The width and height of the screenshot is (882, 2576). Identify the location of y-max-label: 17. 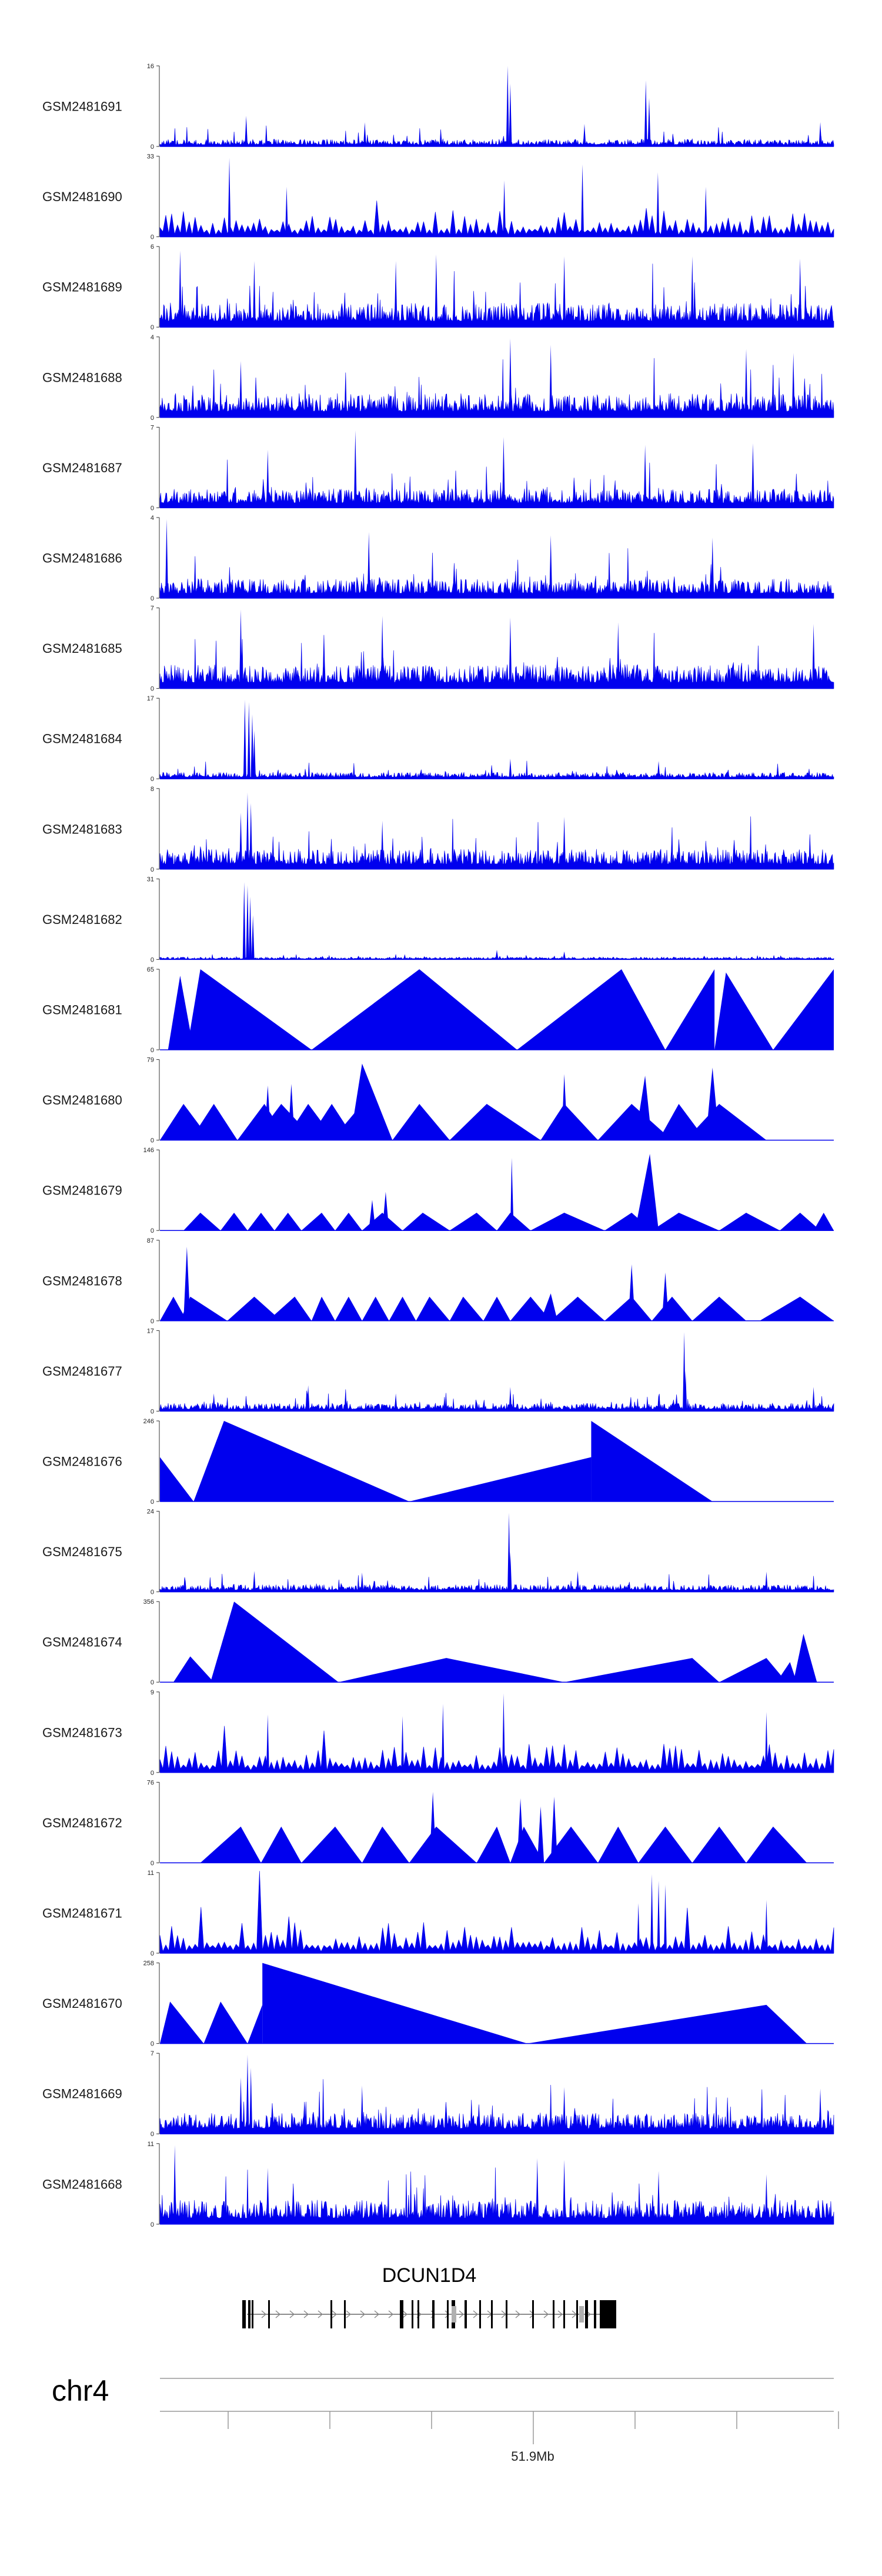
(150, 698).